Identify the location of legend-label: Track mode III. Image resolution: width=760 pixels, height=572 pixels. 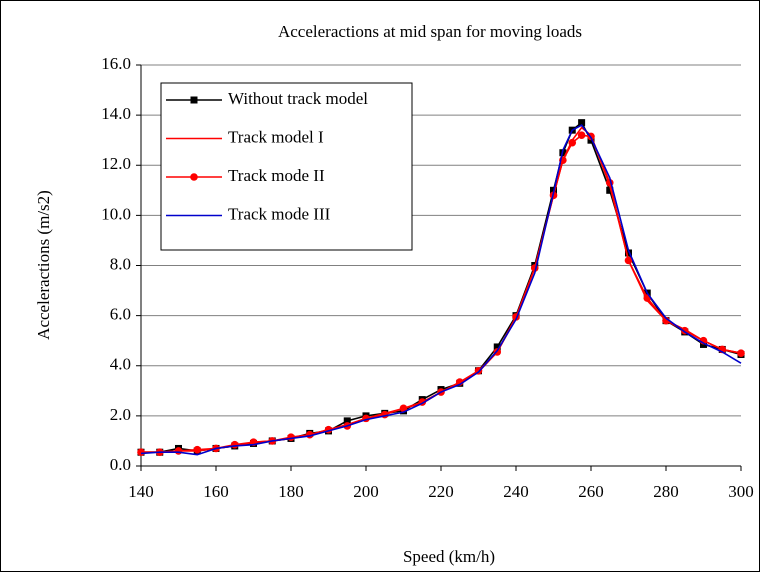
(279, 213).